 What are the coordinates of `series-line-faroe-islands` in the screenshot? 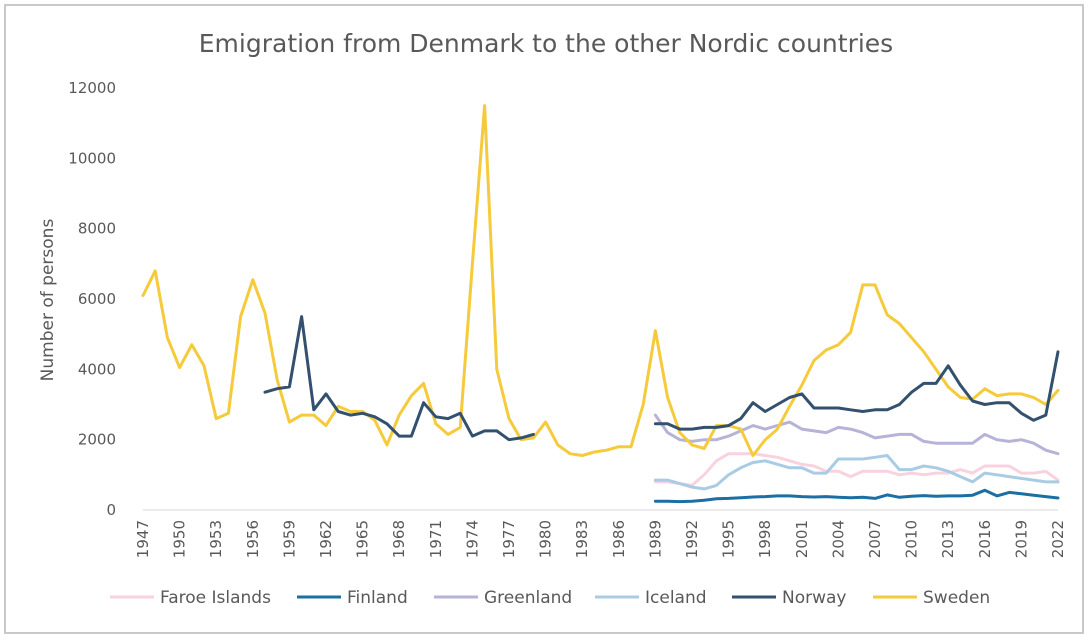 It's located at (856, 469).